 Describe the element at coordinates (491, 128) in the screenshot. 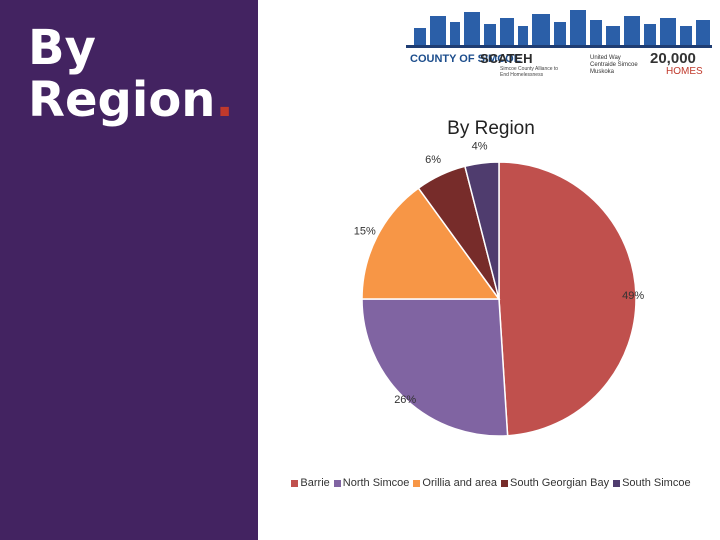

I see `chart-title: By Region` at that location.